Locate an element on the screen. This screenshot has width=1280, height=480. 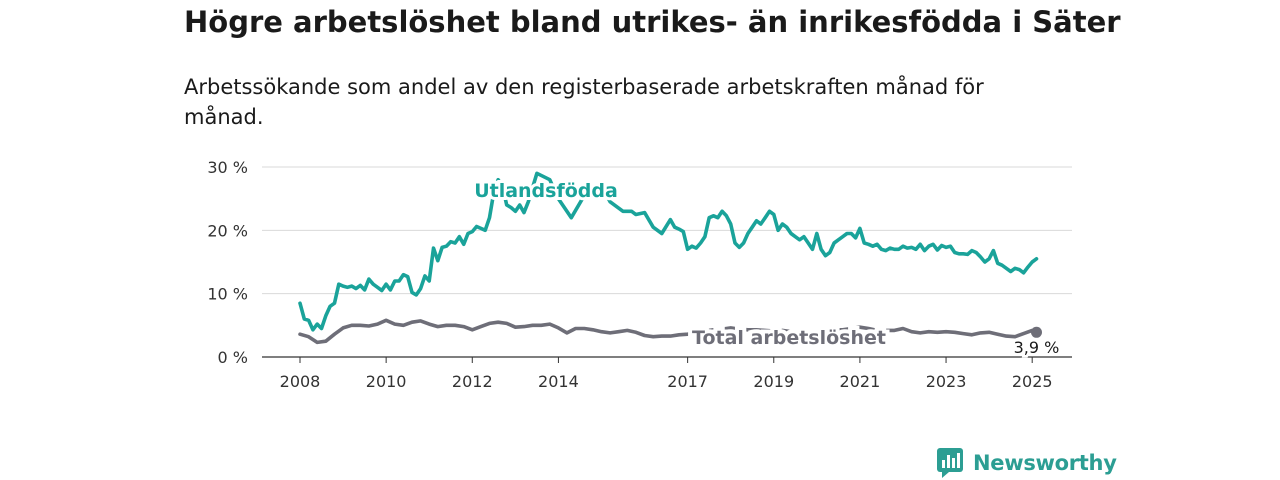
x-tick-label: 2023 is located at coordinates (946, 381).